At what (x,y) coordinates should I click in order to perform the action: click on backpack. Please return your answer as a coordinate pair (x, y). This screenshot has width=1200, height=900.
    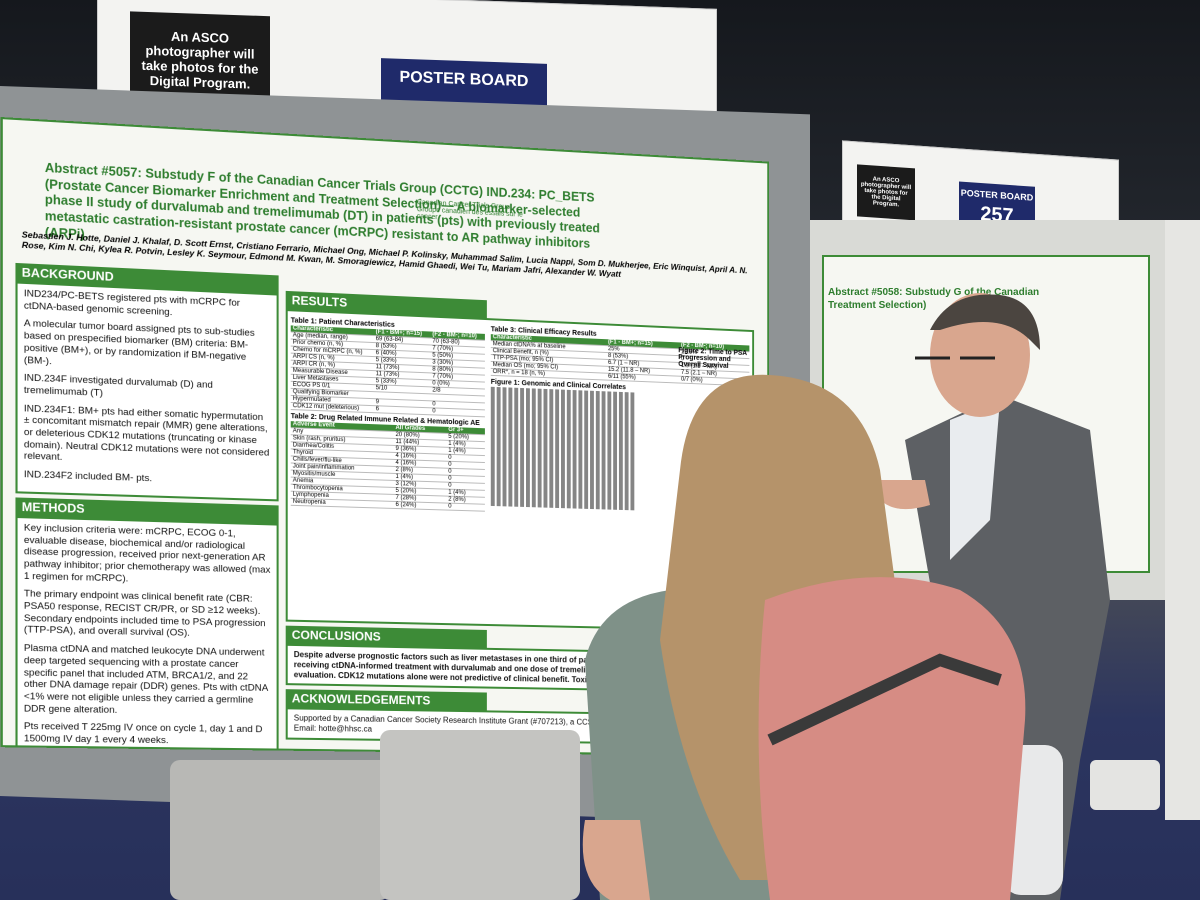
    Looking at the image, I should click on (892, 738).